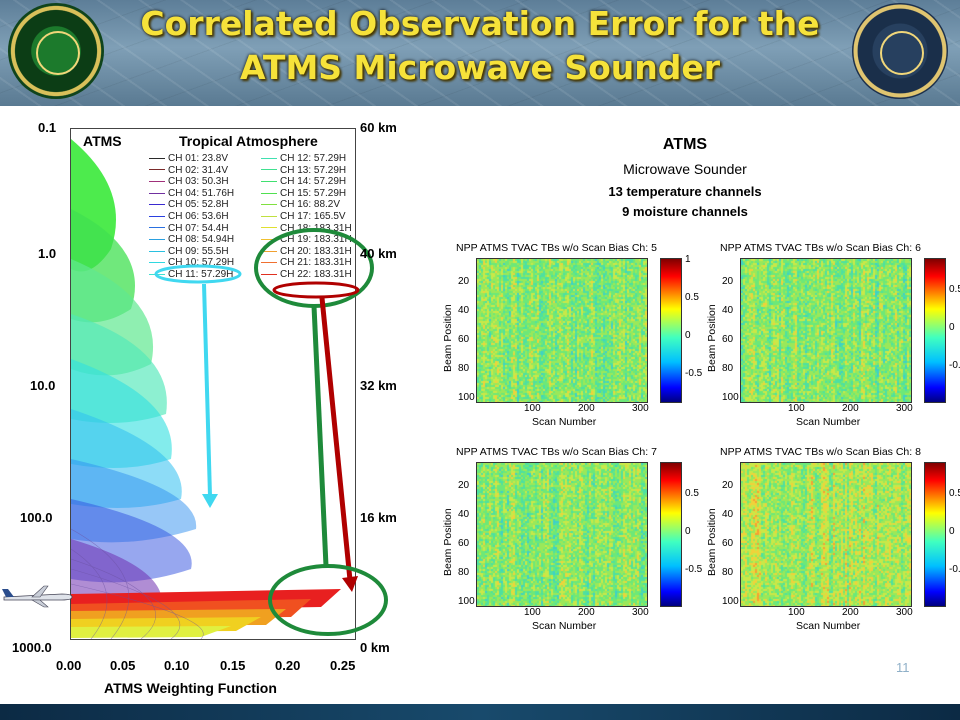  Describe the element at coordinates (288, 665) in the screenshot. I see `x-tick-0-20: 0.20` at that location.